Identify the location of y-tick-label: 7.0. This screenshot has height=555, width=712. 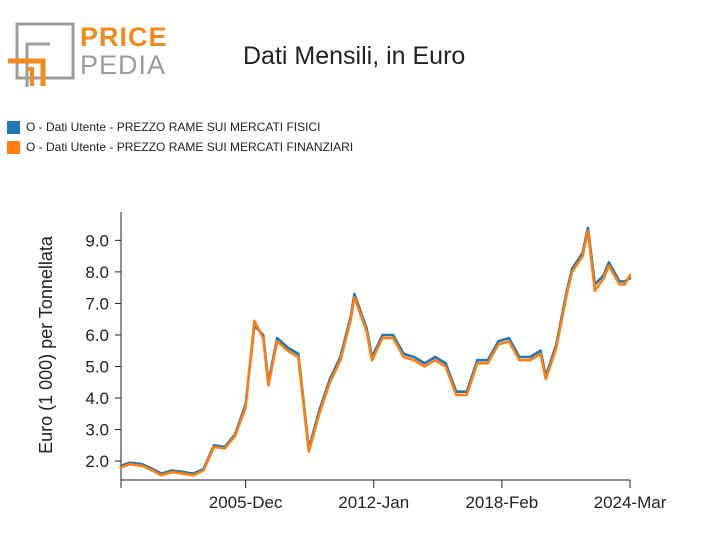
(97, 303).